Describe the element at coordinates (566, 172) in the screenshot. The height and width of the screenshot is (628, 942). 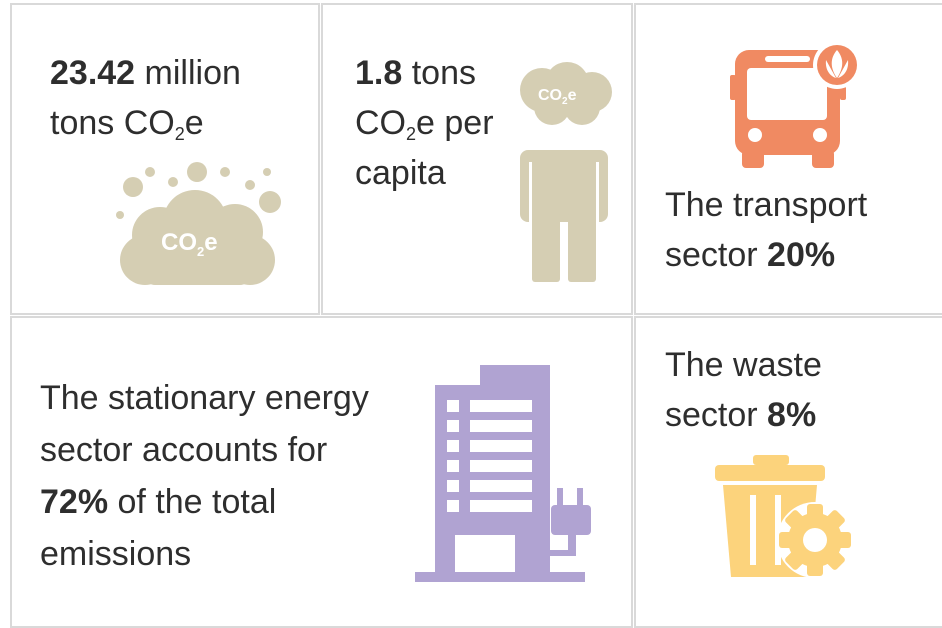
I see `person-icon: CO2e` at that location.